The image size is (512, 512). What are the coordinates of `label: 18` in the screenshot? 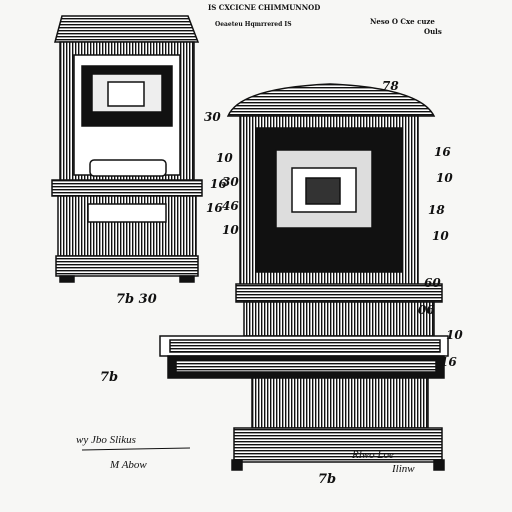 It's located at (436, 210).